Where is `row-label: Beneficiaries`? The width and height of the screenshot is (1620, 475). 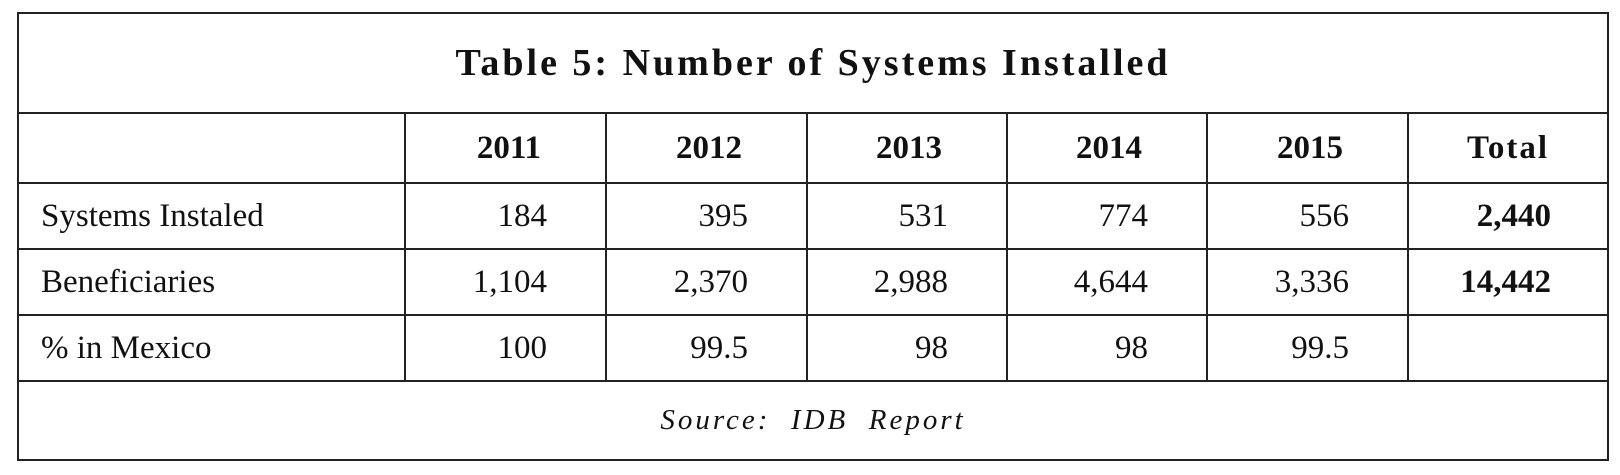 row-label: Beneficiaries is located at coordinates (211, 282).